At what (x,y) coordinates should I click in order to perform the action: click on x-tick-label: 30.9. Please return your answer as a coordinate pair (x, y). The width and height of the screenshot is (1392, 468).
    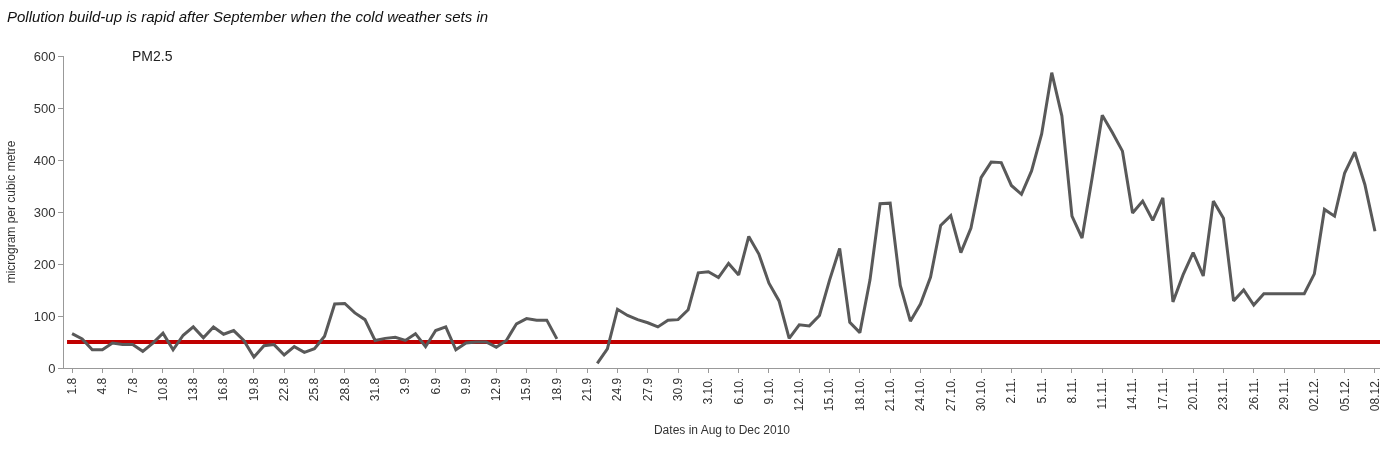
    Looking at the image, I should click on (677, 389).